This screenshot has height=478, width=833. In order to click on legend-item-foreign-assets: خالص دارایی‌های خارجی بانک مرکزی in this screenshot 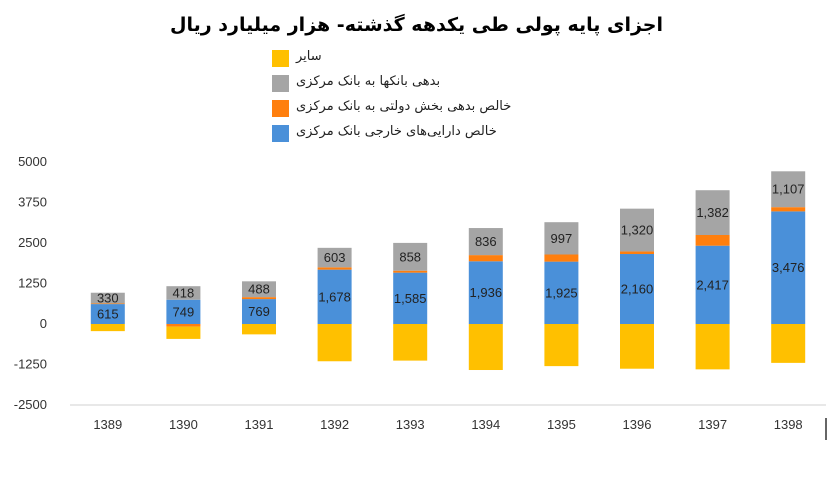, I will do `click(437, 134)`.